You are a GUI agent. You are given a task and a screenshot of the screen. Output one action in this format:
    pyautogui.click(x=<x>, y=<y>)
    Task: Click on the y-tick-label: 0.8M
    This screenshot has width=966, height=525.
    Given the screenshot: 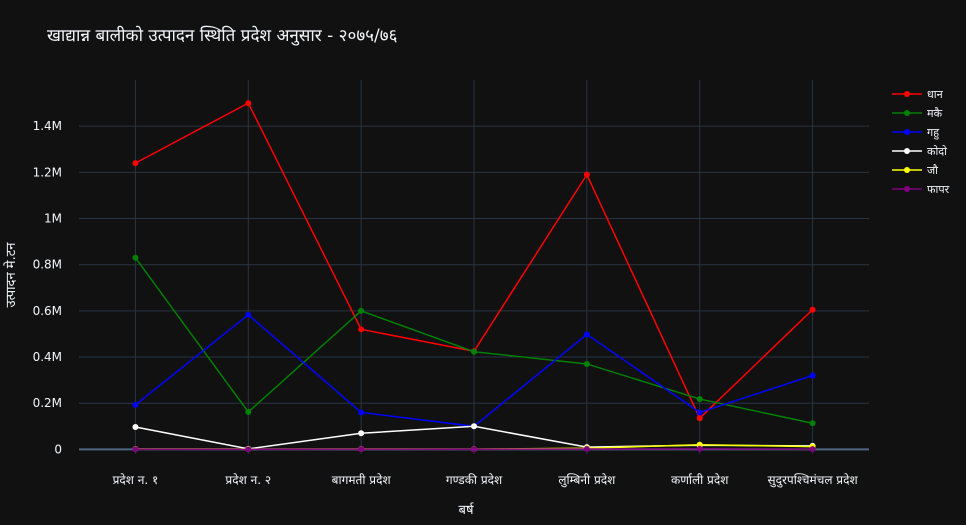 What is the action you would take?
    pyautogui.click(x=47, y=265)
    